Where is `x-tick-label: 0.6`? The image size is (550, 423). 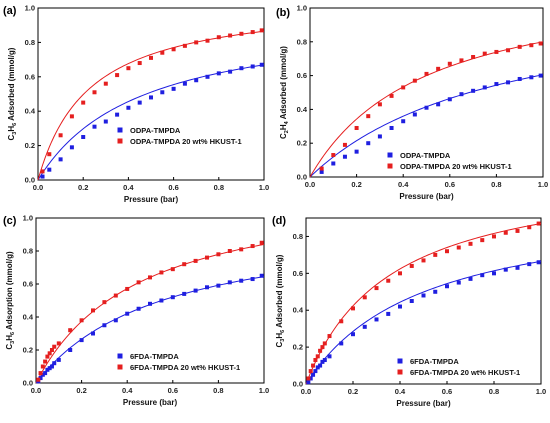 x-tick-label: 0.6 is located at coordinates (173, 390).